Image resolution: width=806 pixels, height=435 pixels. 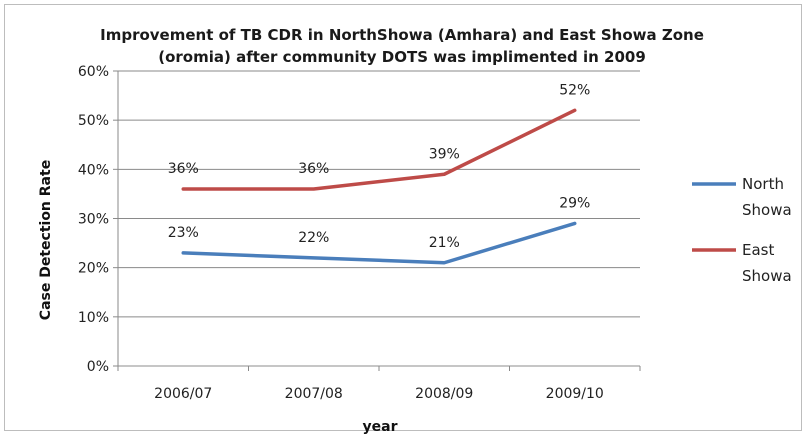 I want to click on y-tick-label: 0%, so click(x=98, y=367).